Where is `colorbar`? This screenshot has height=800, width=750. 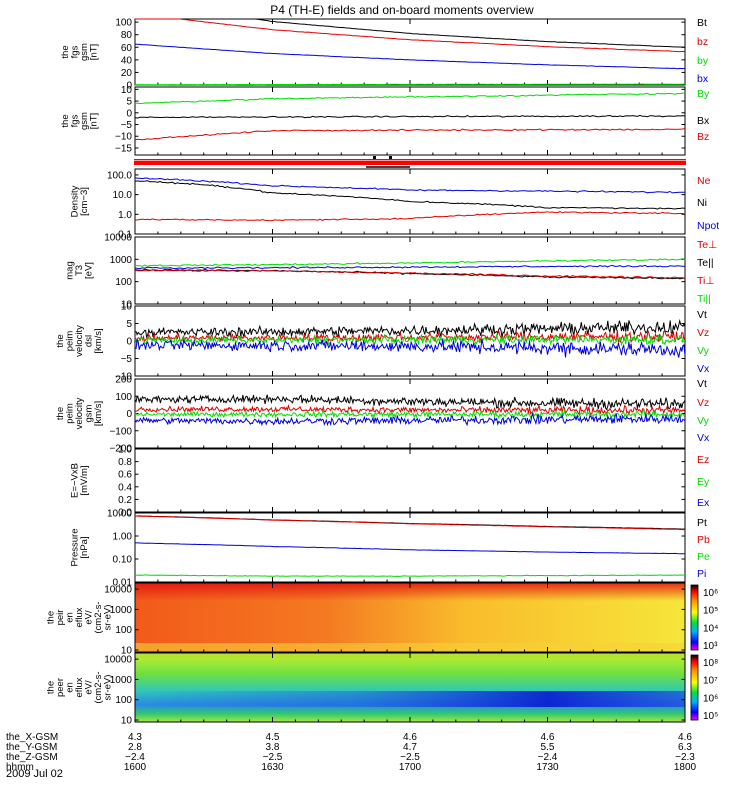 colorbar is located at coordinates (694, 687).